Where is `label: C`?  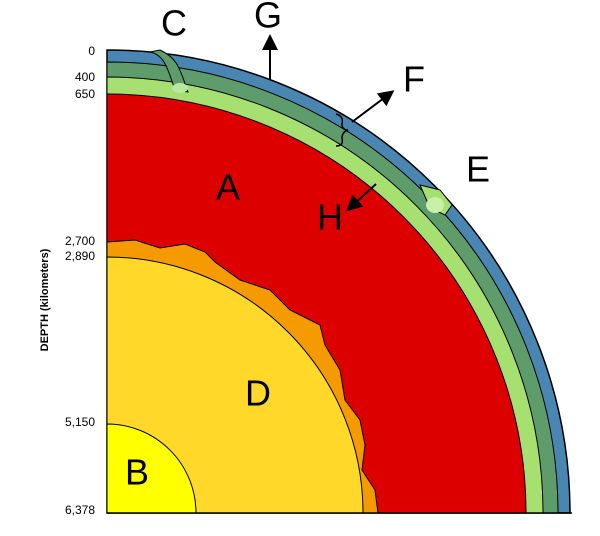 label: C is located at coordinates (174, 23).